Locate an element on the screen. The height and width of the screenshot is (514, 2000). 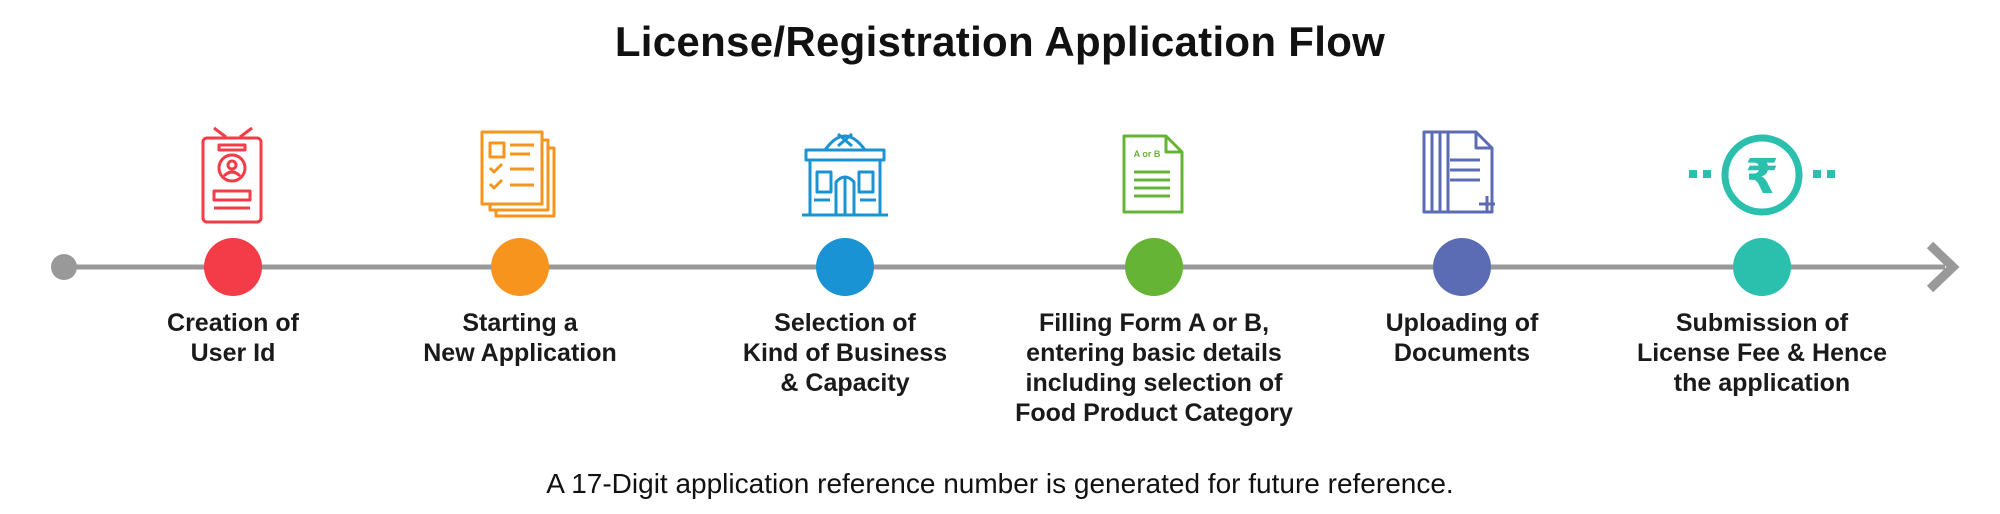
step-2-marker is located at coordinates (520, 267).